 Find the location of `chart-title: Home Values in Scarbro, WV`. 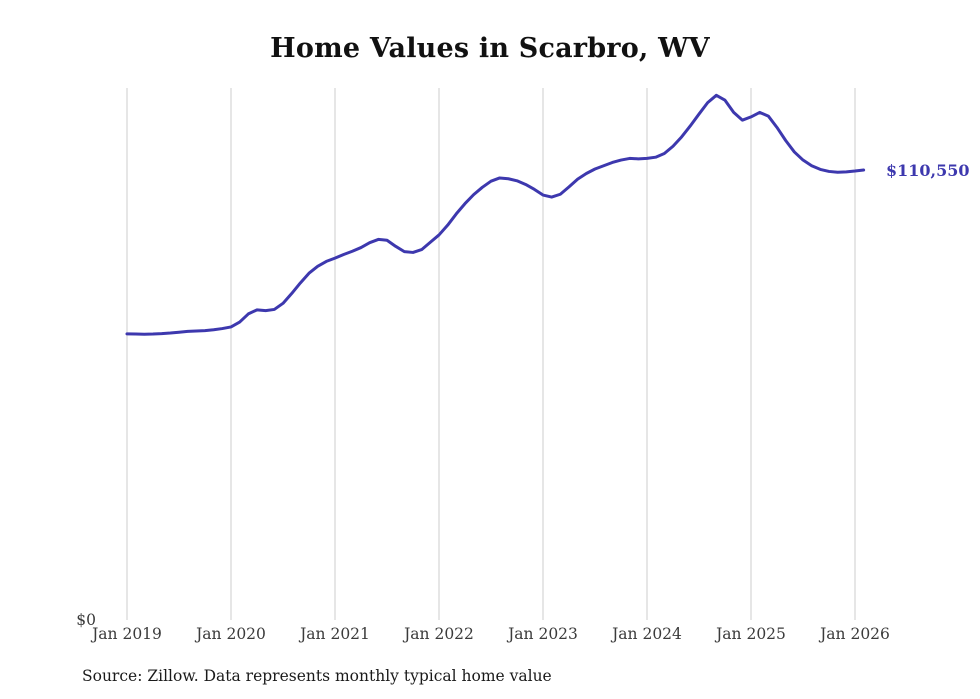

chart-title: Home Values in Scarbro, WV is located at coordinates (490, 48).